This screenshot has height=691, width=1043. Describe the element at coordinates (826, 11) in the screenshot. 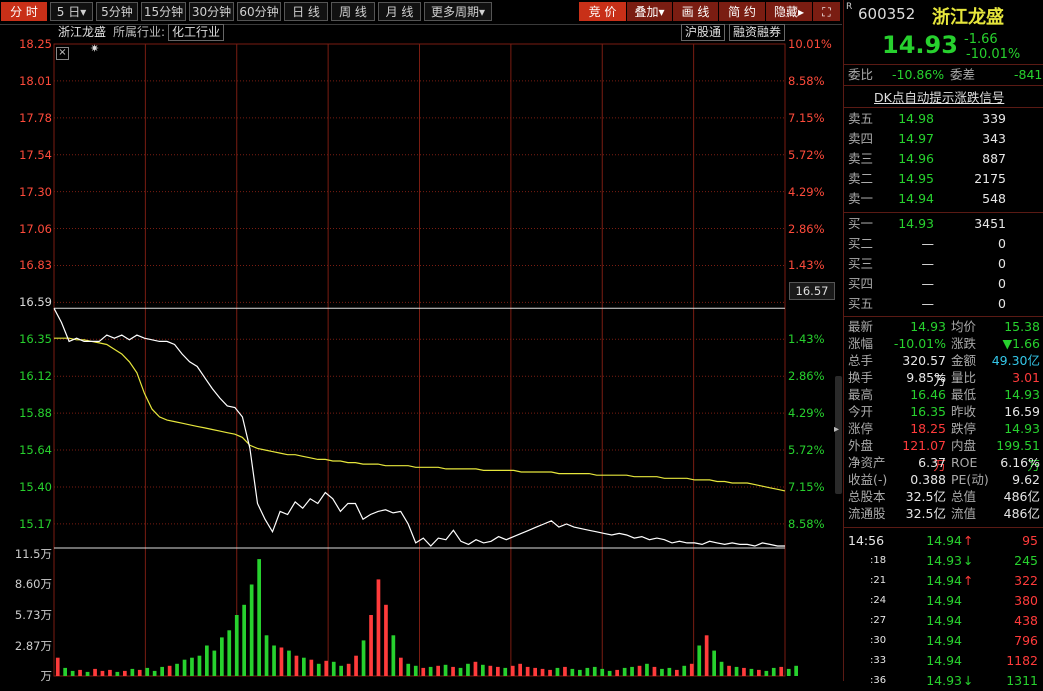

I see `fullscreen-icon: ⛶` at that location.